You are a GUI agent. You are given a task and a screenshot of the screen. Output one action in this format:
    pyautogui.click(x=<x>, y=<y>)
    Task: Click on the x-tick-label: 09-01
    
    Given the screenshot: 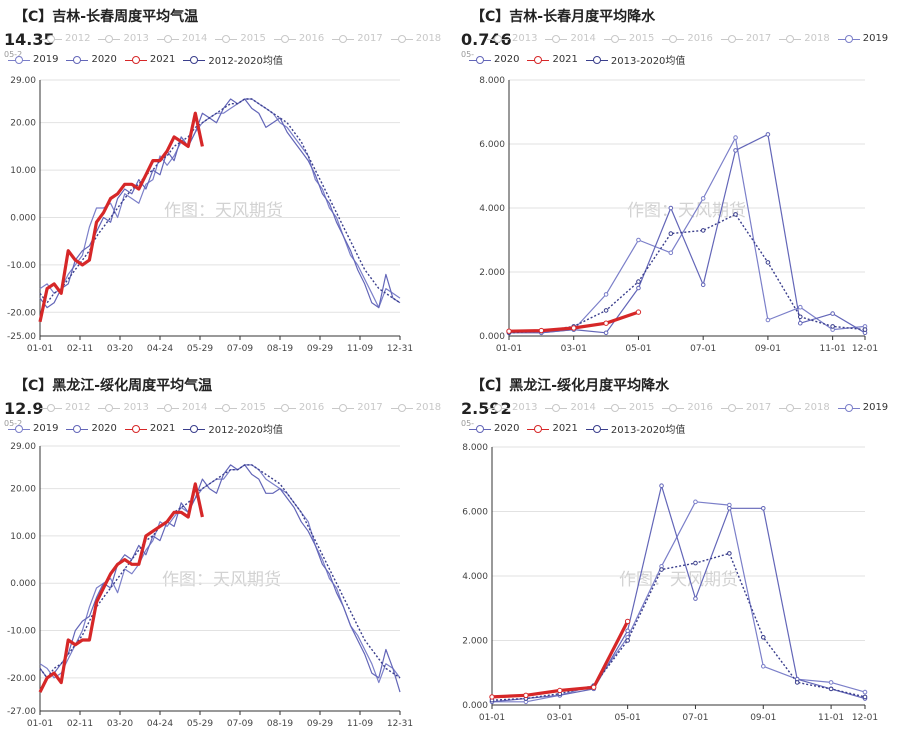 What is the action you would take?
    pyautogui.click(x=768, y=349)
    